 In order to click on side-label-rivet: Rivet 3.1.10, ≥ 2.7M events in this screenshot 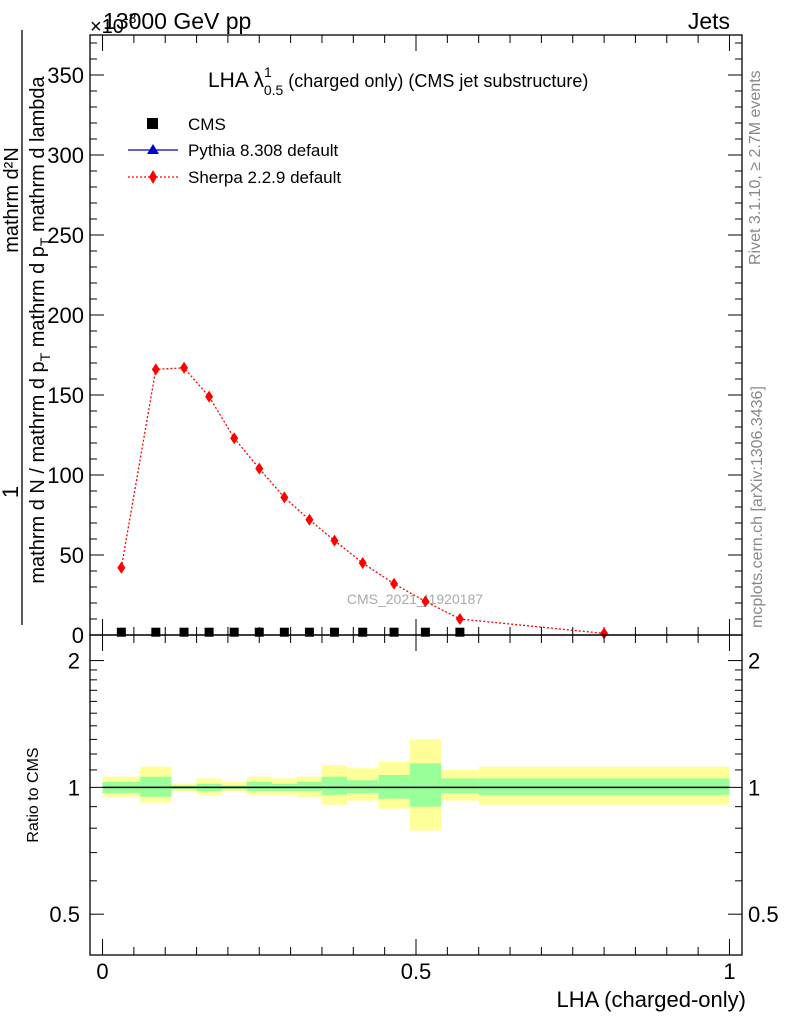, I will do `click(755, 167)`.